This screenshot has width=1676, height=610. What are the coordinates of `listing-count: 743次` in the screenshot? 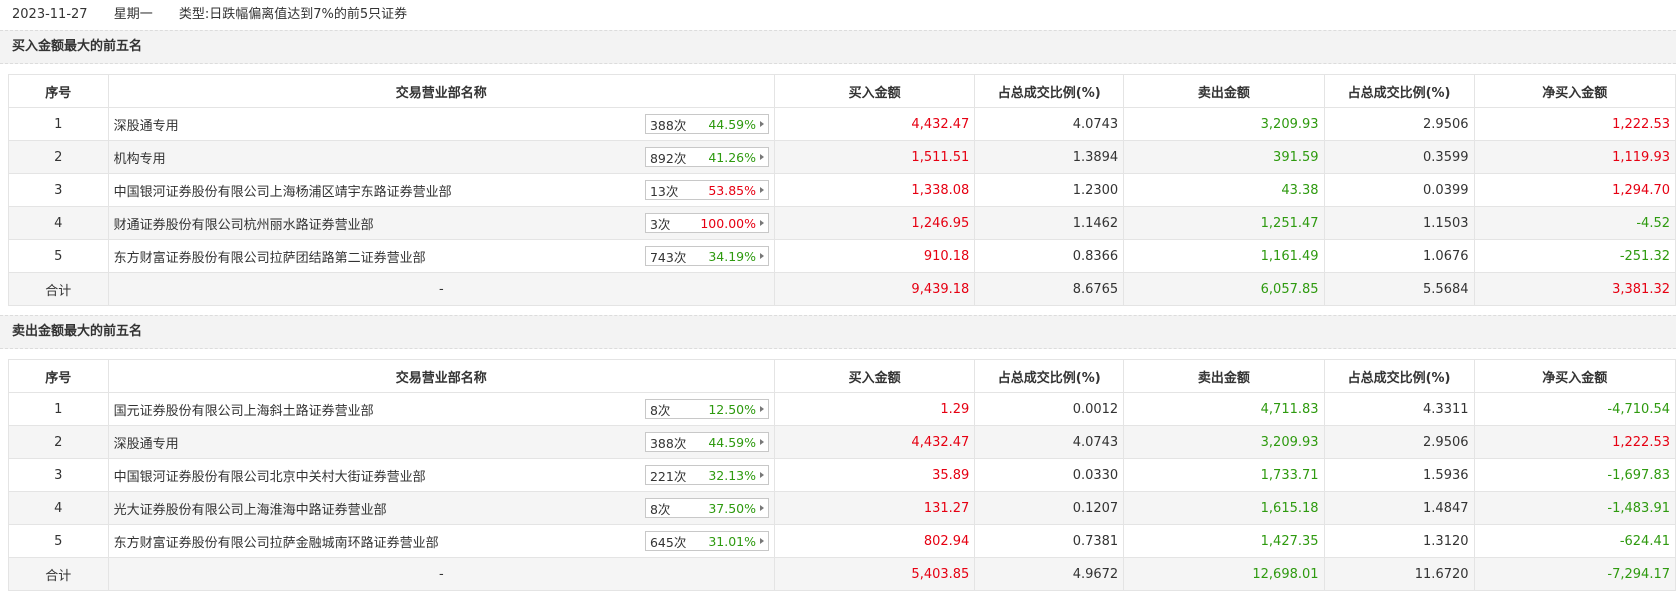 It's located at (668, 257).